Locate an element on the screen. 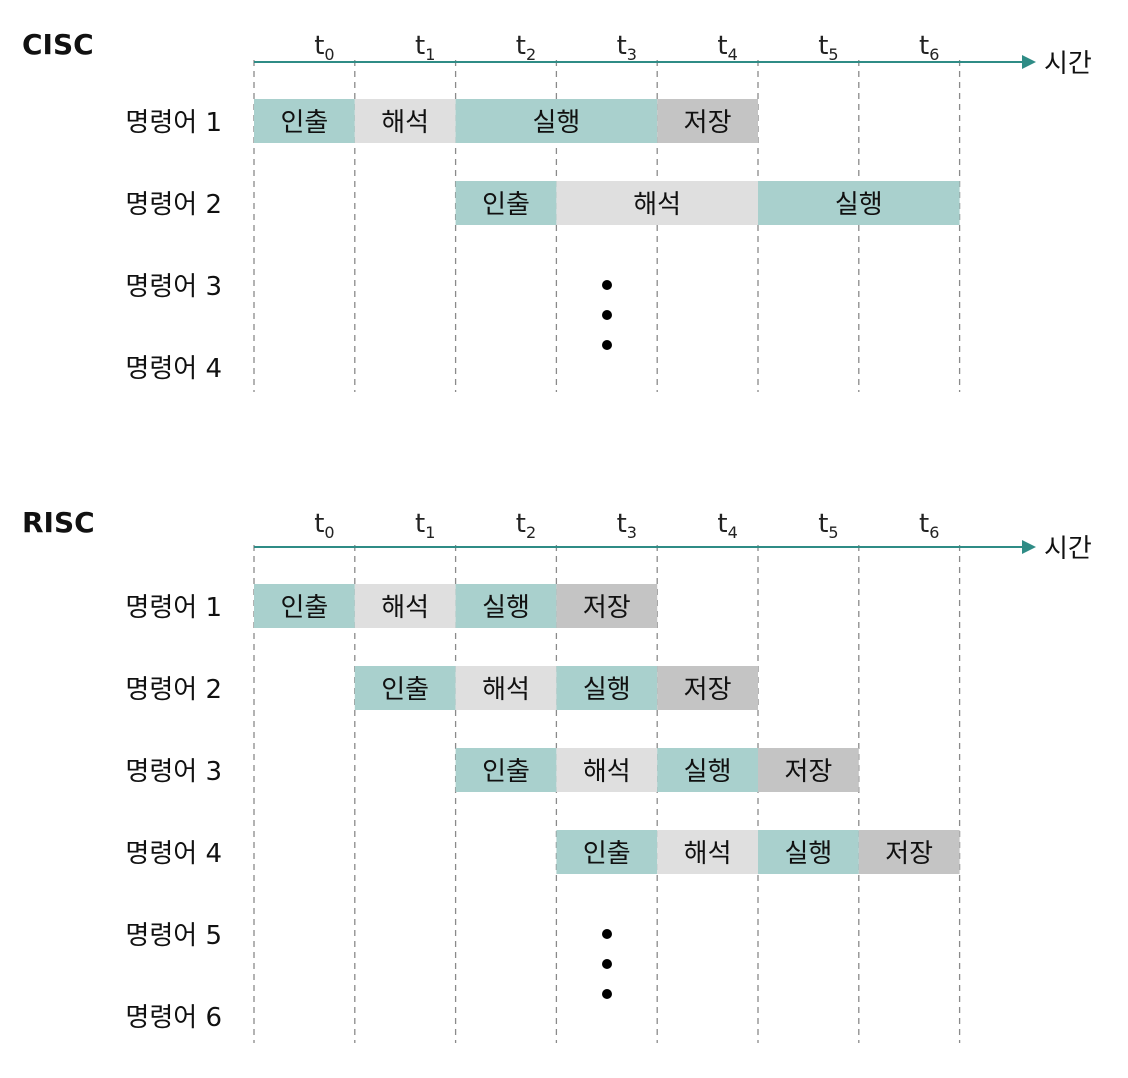 Image resolution: width=1128 pixels, height=1078 pixels. instruction-label: 명령어 5 is located at coordinates (173, 936).